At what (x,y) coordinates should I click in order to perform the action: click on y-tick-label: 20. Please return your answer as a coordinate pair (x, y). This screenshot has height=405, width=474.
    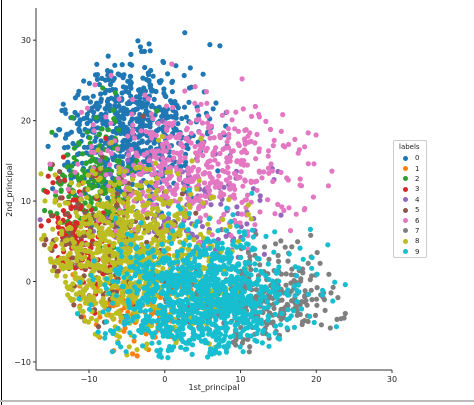
    Looking at the image, I should click on (26, 121).